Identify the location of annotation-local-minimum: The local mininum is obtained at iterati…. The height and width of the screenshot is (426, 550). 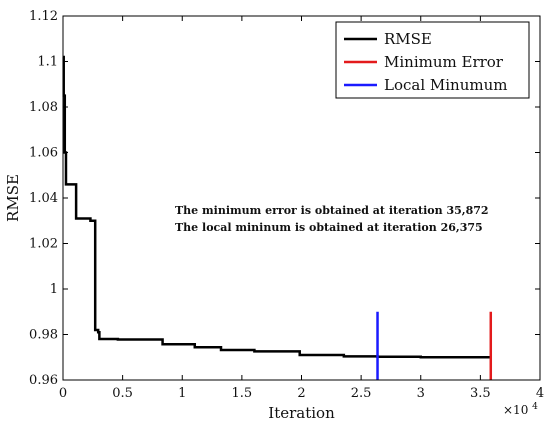
(329, 227).